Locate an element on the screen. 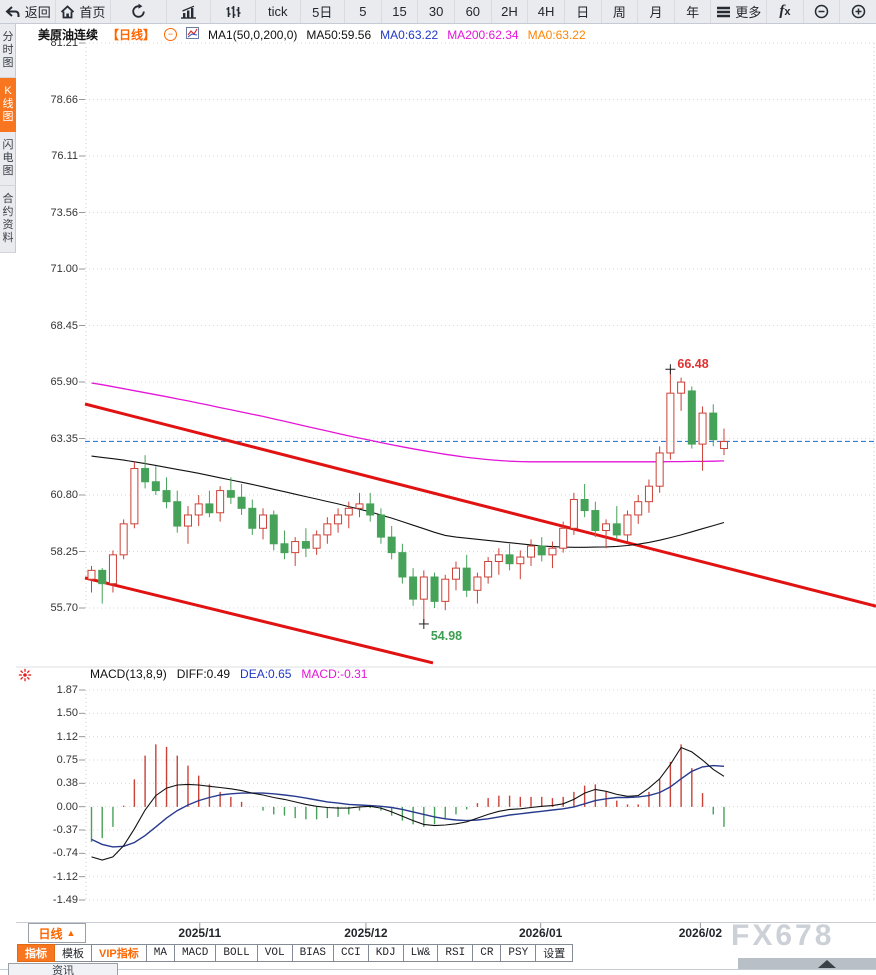  indicator-tab-VIP指标: VIP指标 is located at coordinates (119, 953).